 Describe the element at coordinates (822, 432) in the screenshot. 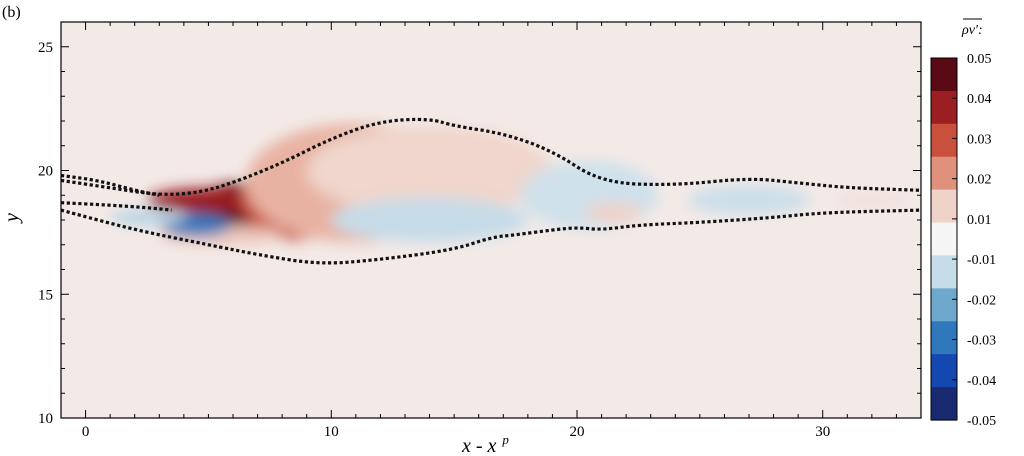

I see `x-tick-label: 30` at that location.